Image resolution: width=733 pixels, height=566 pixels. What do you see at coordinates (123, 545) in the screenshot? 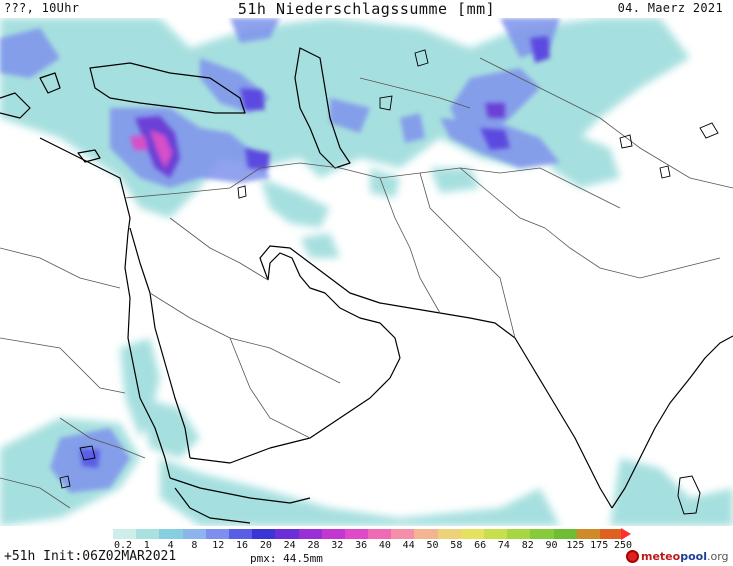
I see `legend-tick-label: 0.2` at bounding box center [123, 545].